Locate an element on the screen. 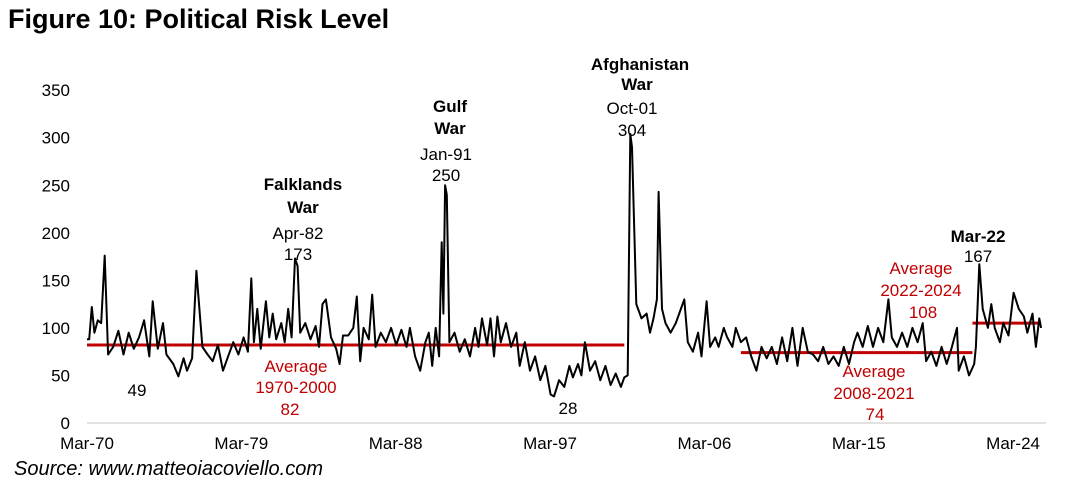  annotation-mar22-date: Mar-22 is located at coordinates (978, 236).